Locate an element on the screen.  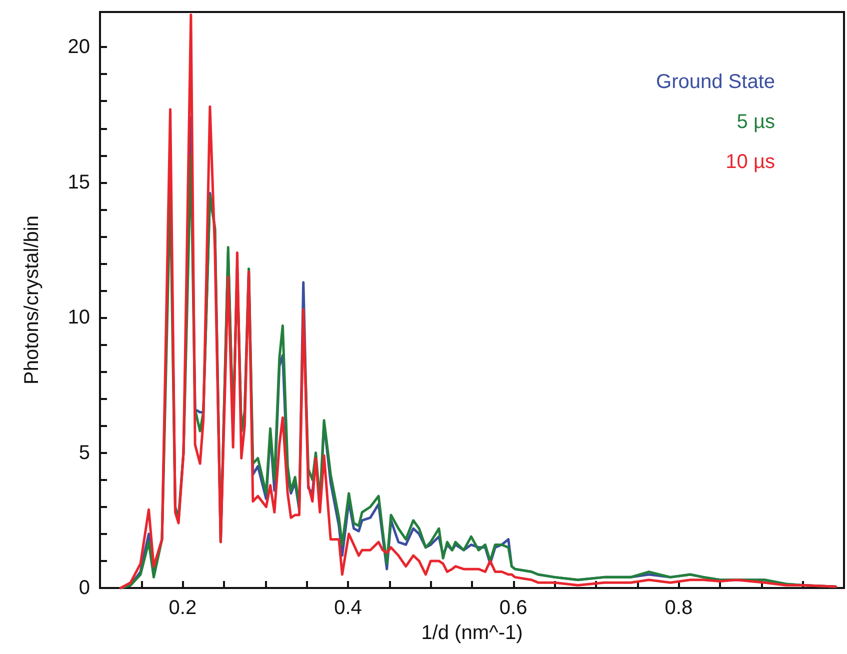
x-axis-title: 1/d (nm^-1) is located at coordinates (472, 633).